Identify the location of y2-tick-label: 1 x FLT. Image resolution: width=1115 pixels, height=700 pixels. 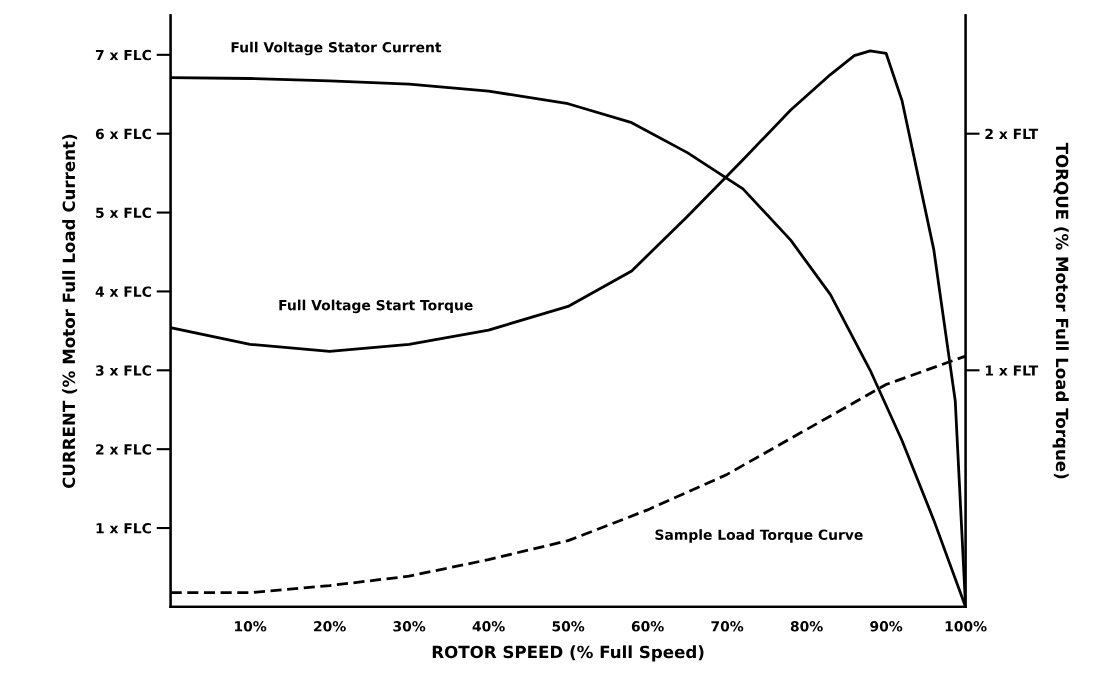
(1012, 370).